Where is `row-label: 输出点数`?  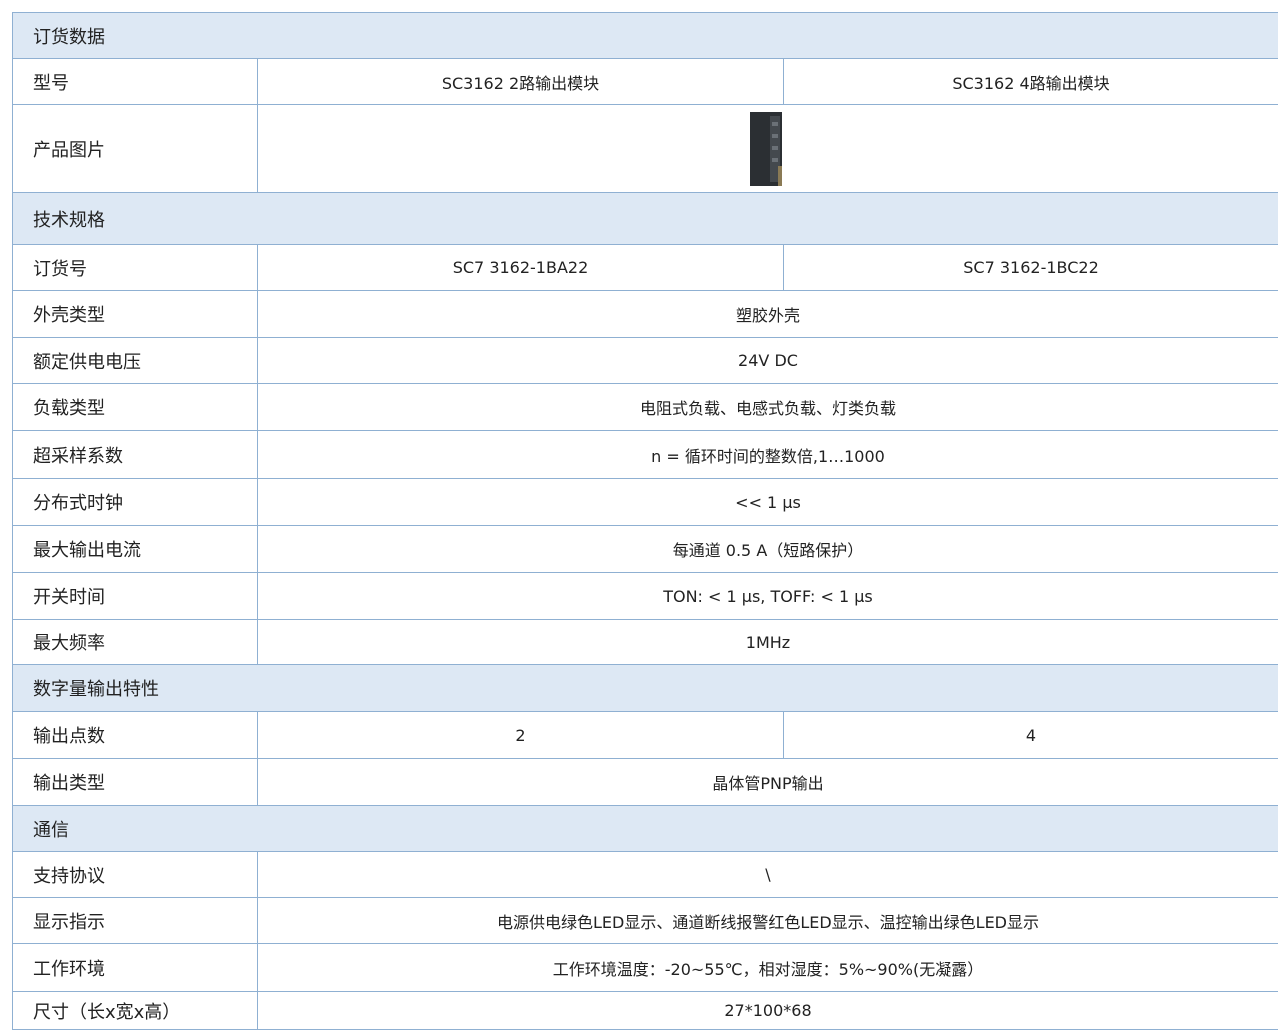
row-label: 输出点数 is located at coordinates (135, 735).